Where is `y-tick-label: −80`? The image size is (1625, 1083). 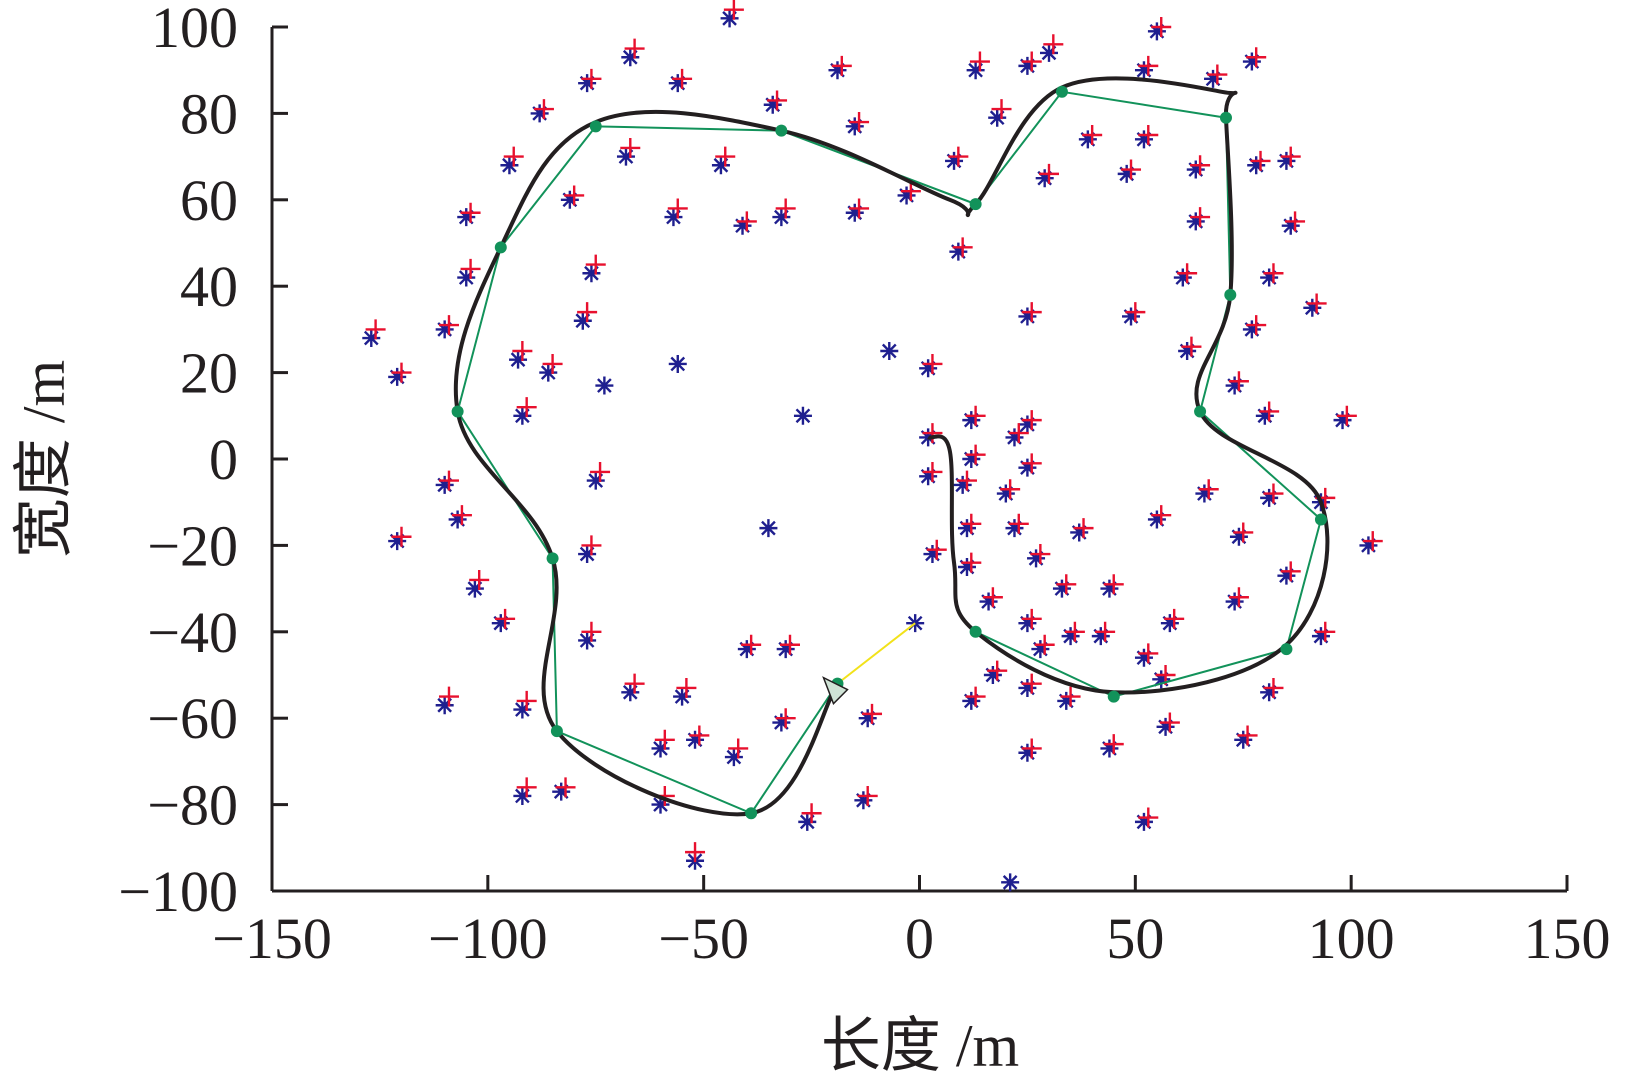 y-tick-label: −80 is located at coordinates (192, 805).